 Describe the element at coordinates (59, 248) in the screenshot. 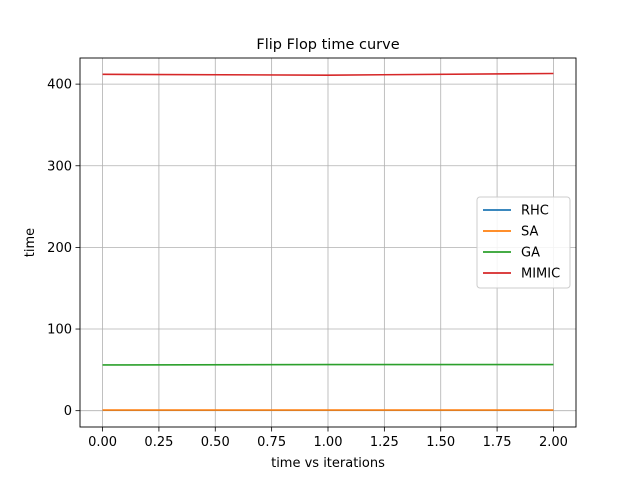

I see `y-tick-label: 200` at that location.